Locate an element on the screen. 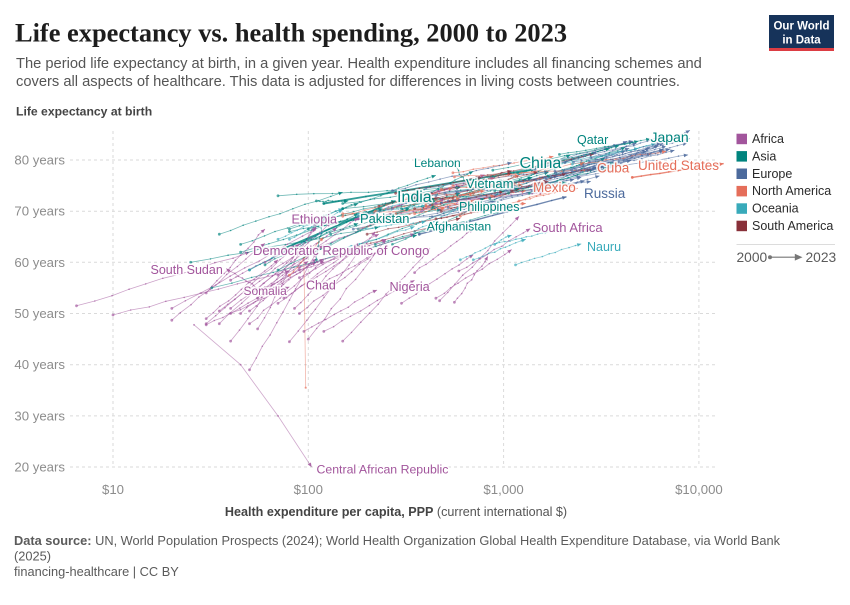 The width and height of the screenshot is (850, 605). svg-text: South Africa is located at coordinates (568, 227).